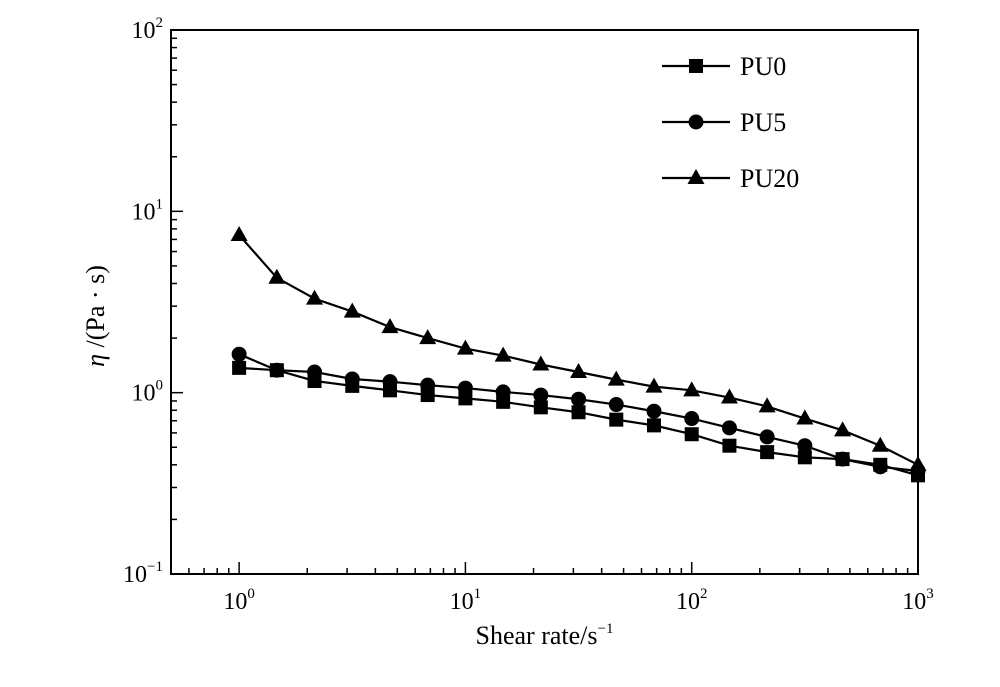  I want to click on x-tick-exp: 1, so click(478, 594).